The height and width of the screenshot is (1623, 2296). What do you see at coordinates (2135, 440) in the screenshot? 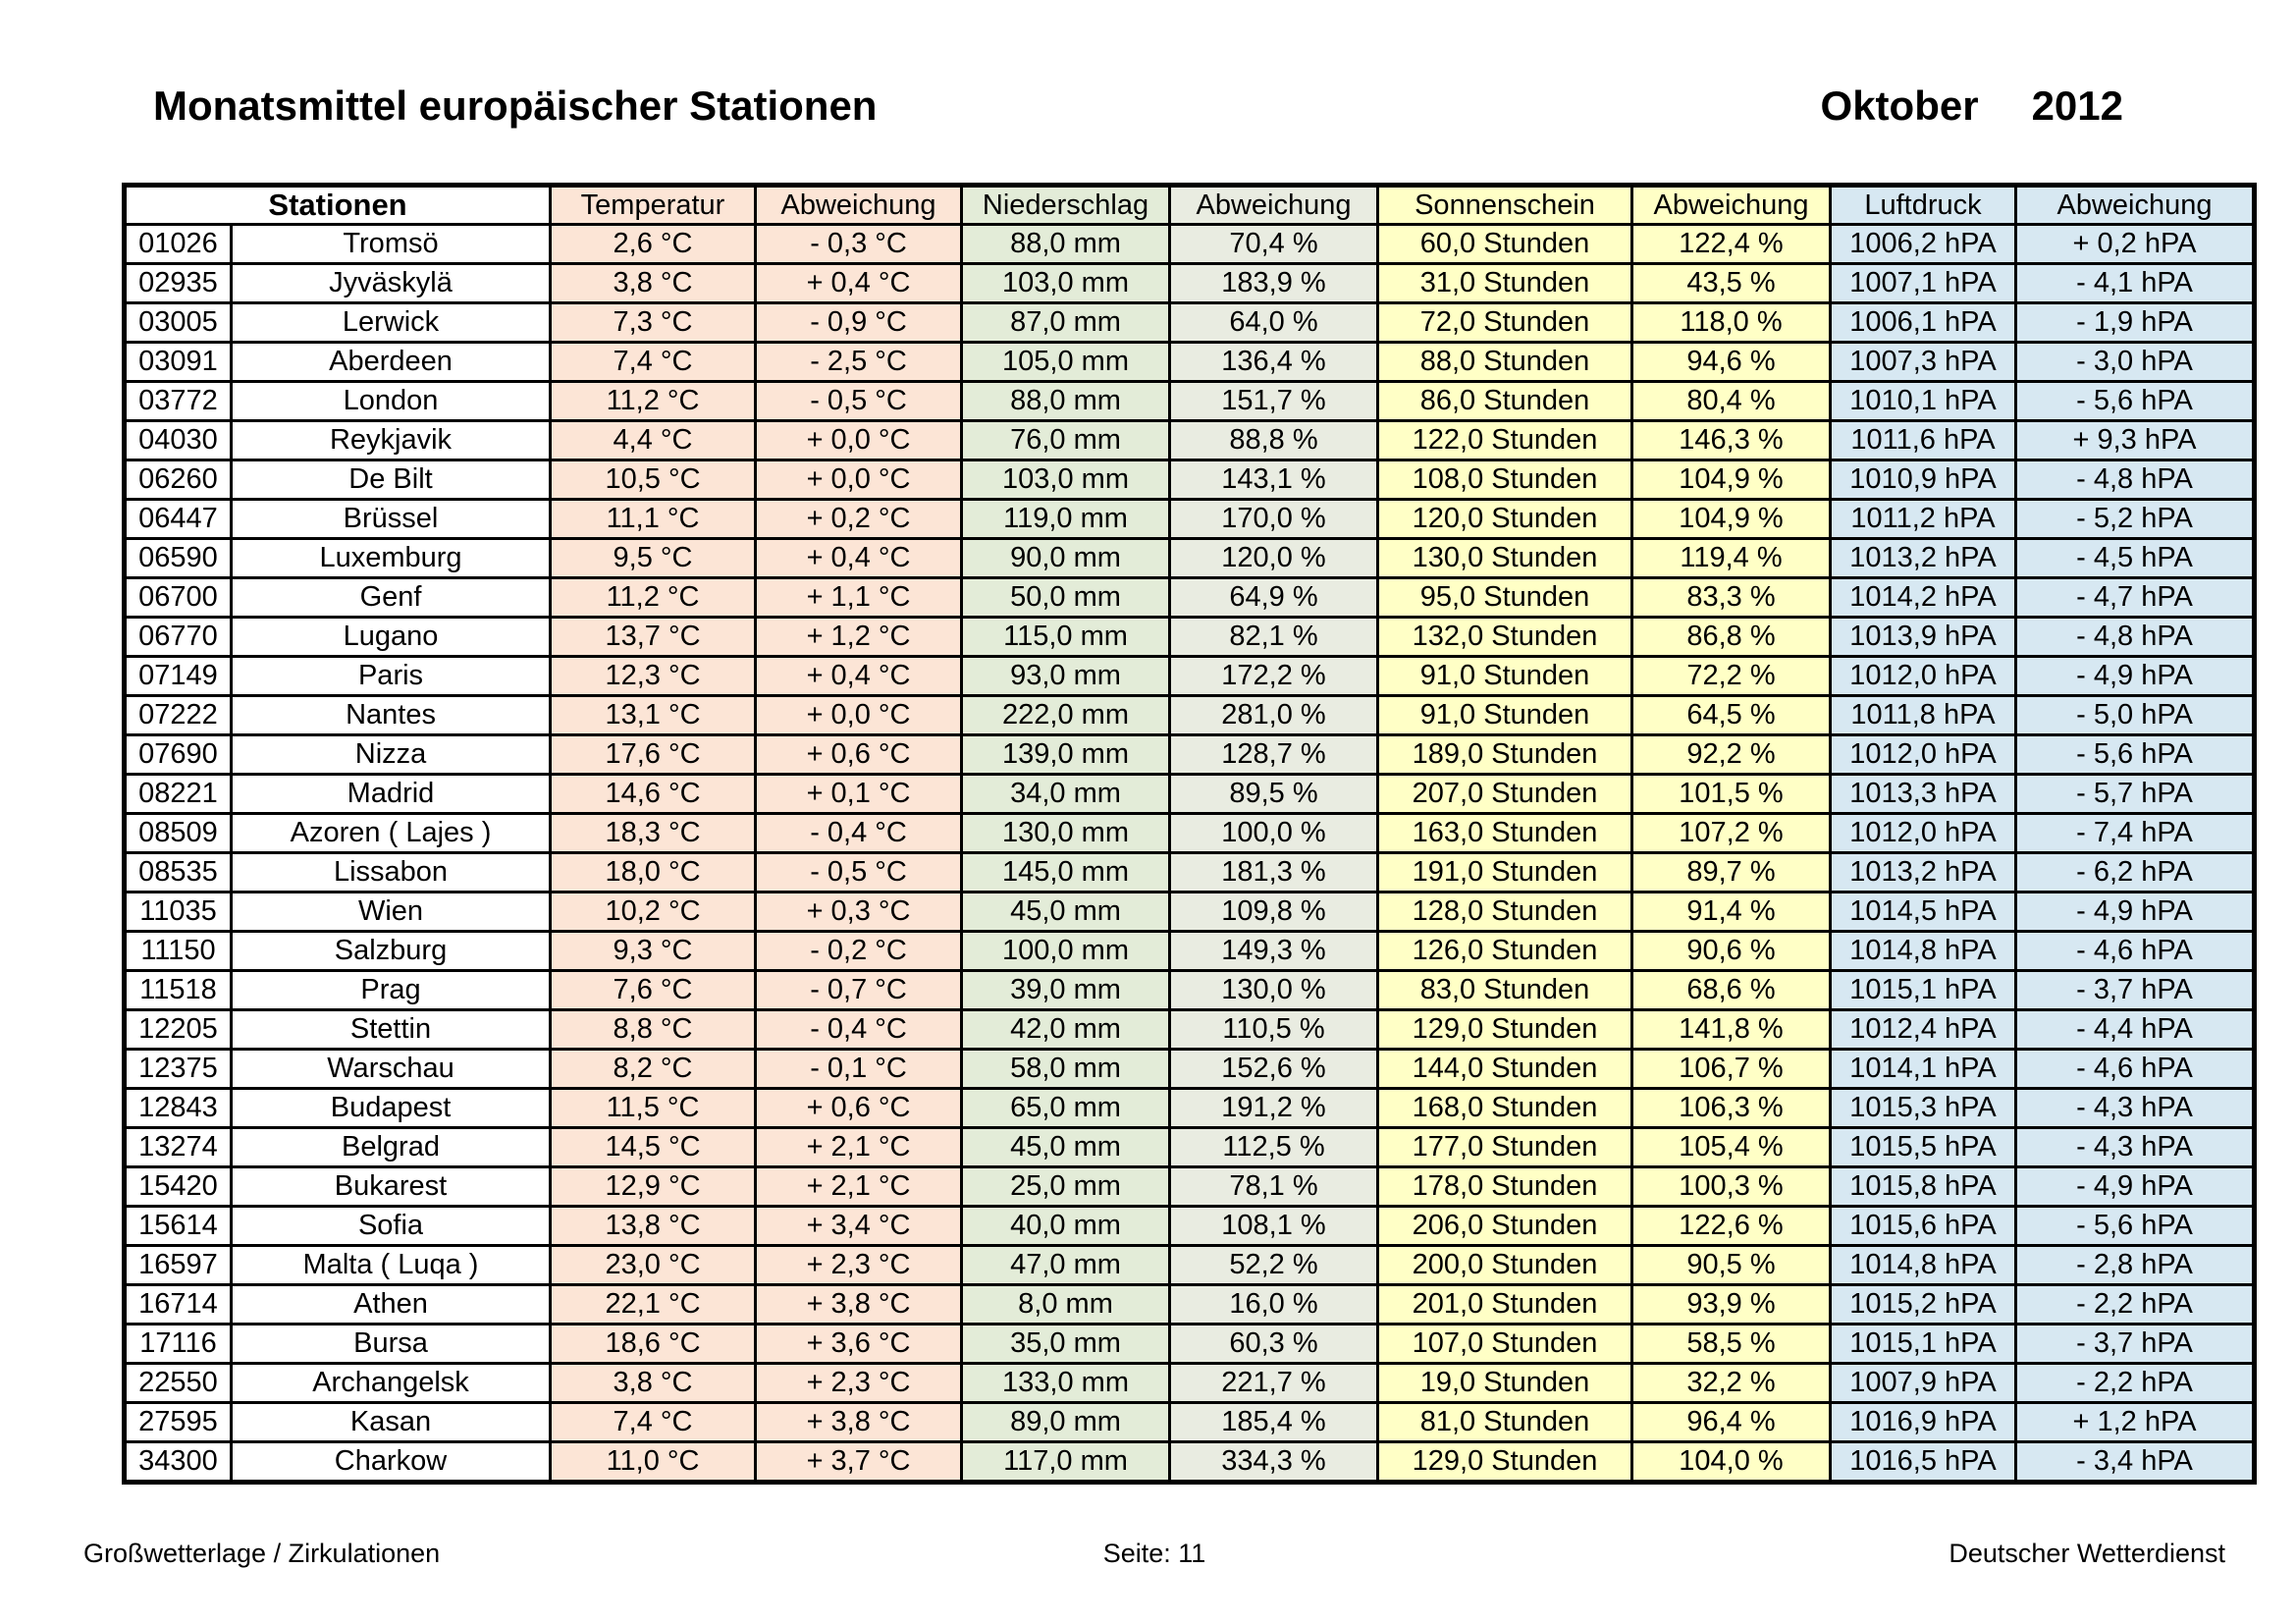
I see `pressure-deviation-cell: + 9,3 hPA` at bounding box center [2135, 440].